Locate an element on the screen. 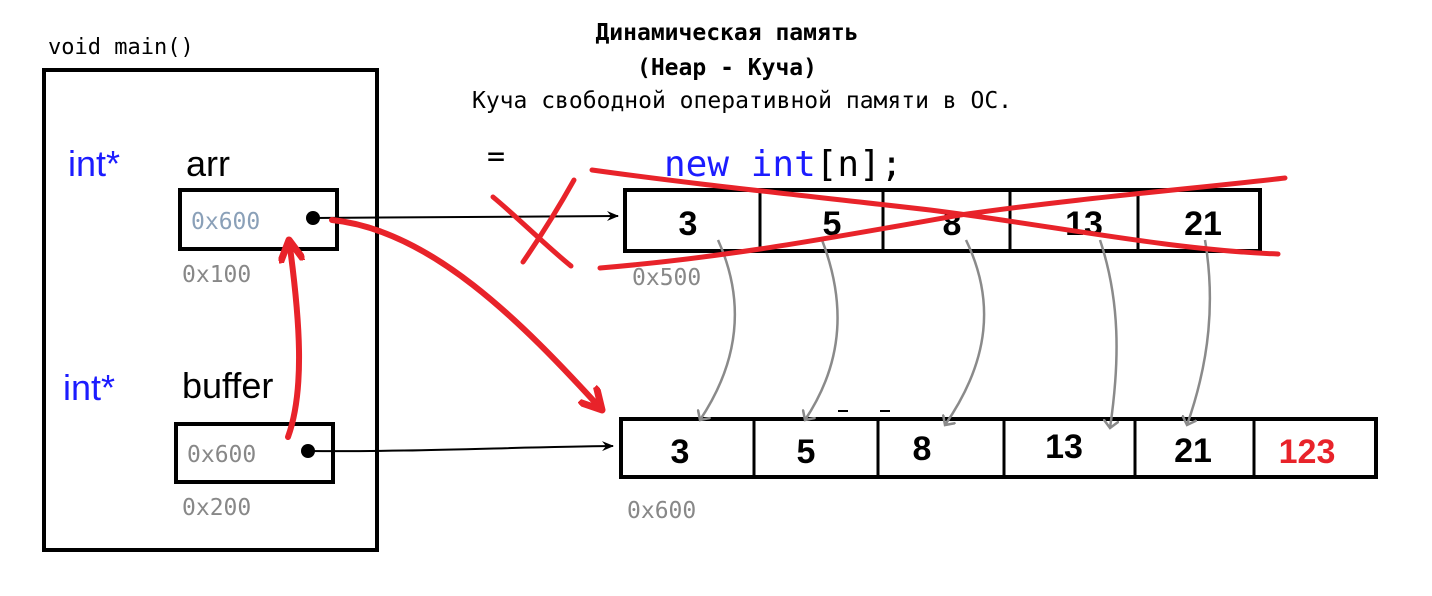 Image resolution: width=1432 pixels, height=596 pixels. old-cell-value: 13 is located at coordinates (1084, 224).